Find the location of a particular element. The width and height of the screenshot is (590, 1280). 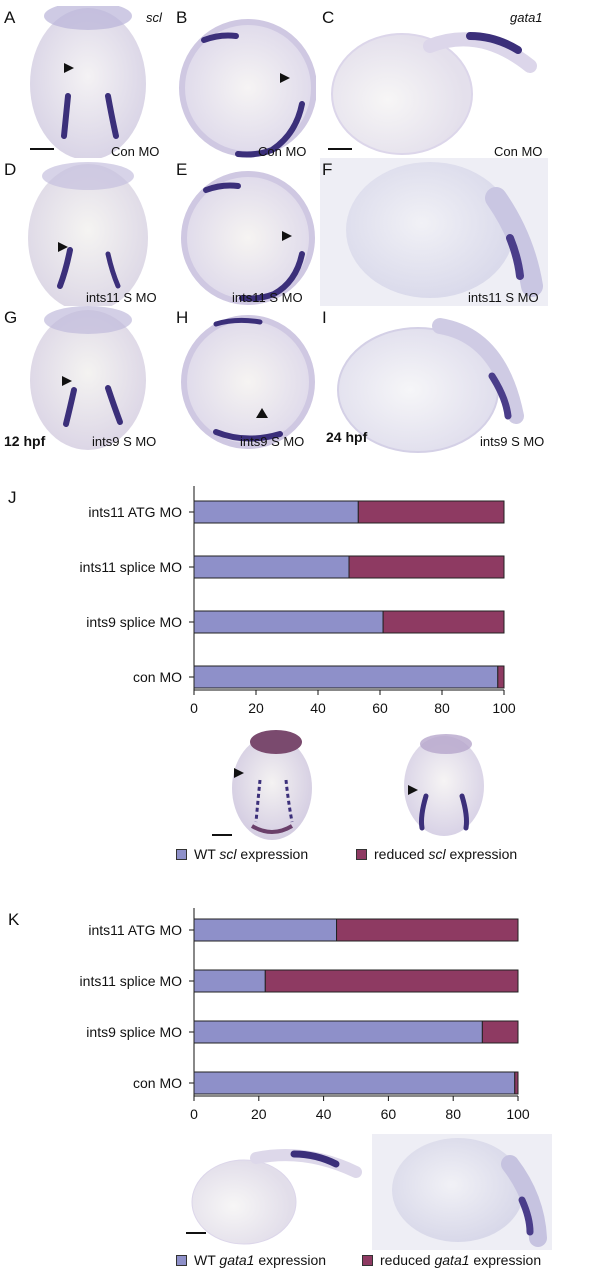

legend-J-red-prefix: reduced is located at coordinates (401, 854).